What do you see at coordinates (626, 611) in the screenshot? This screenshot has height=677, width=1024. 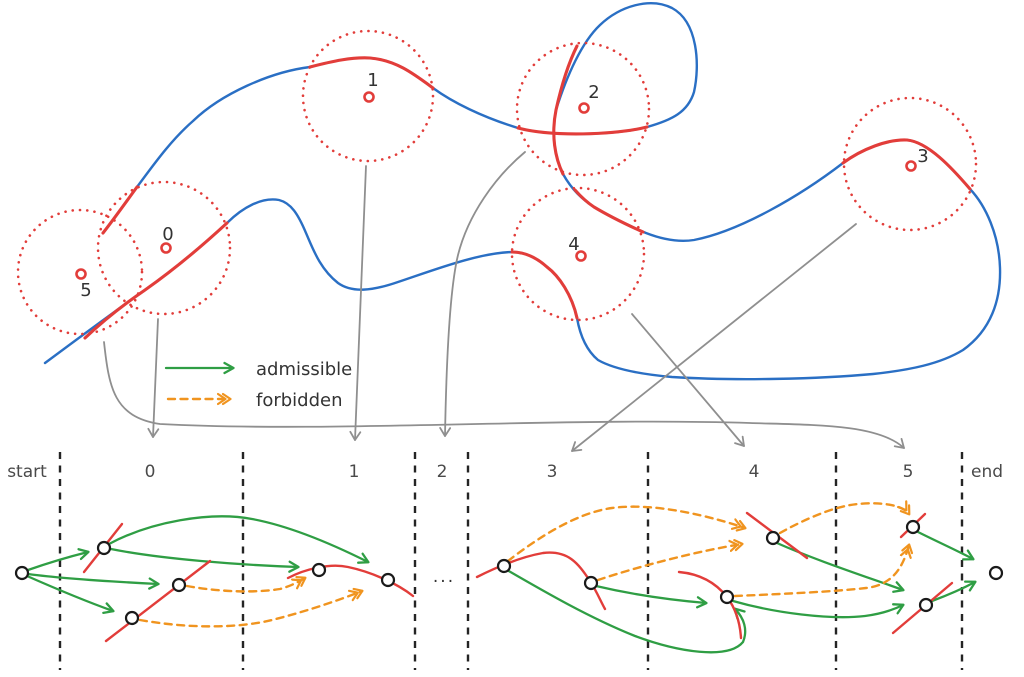 I see `edge-admissible-3a-4b` at bounding box center [626, 611].